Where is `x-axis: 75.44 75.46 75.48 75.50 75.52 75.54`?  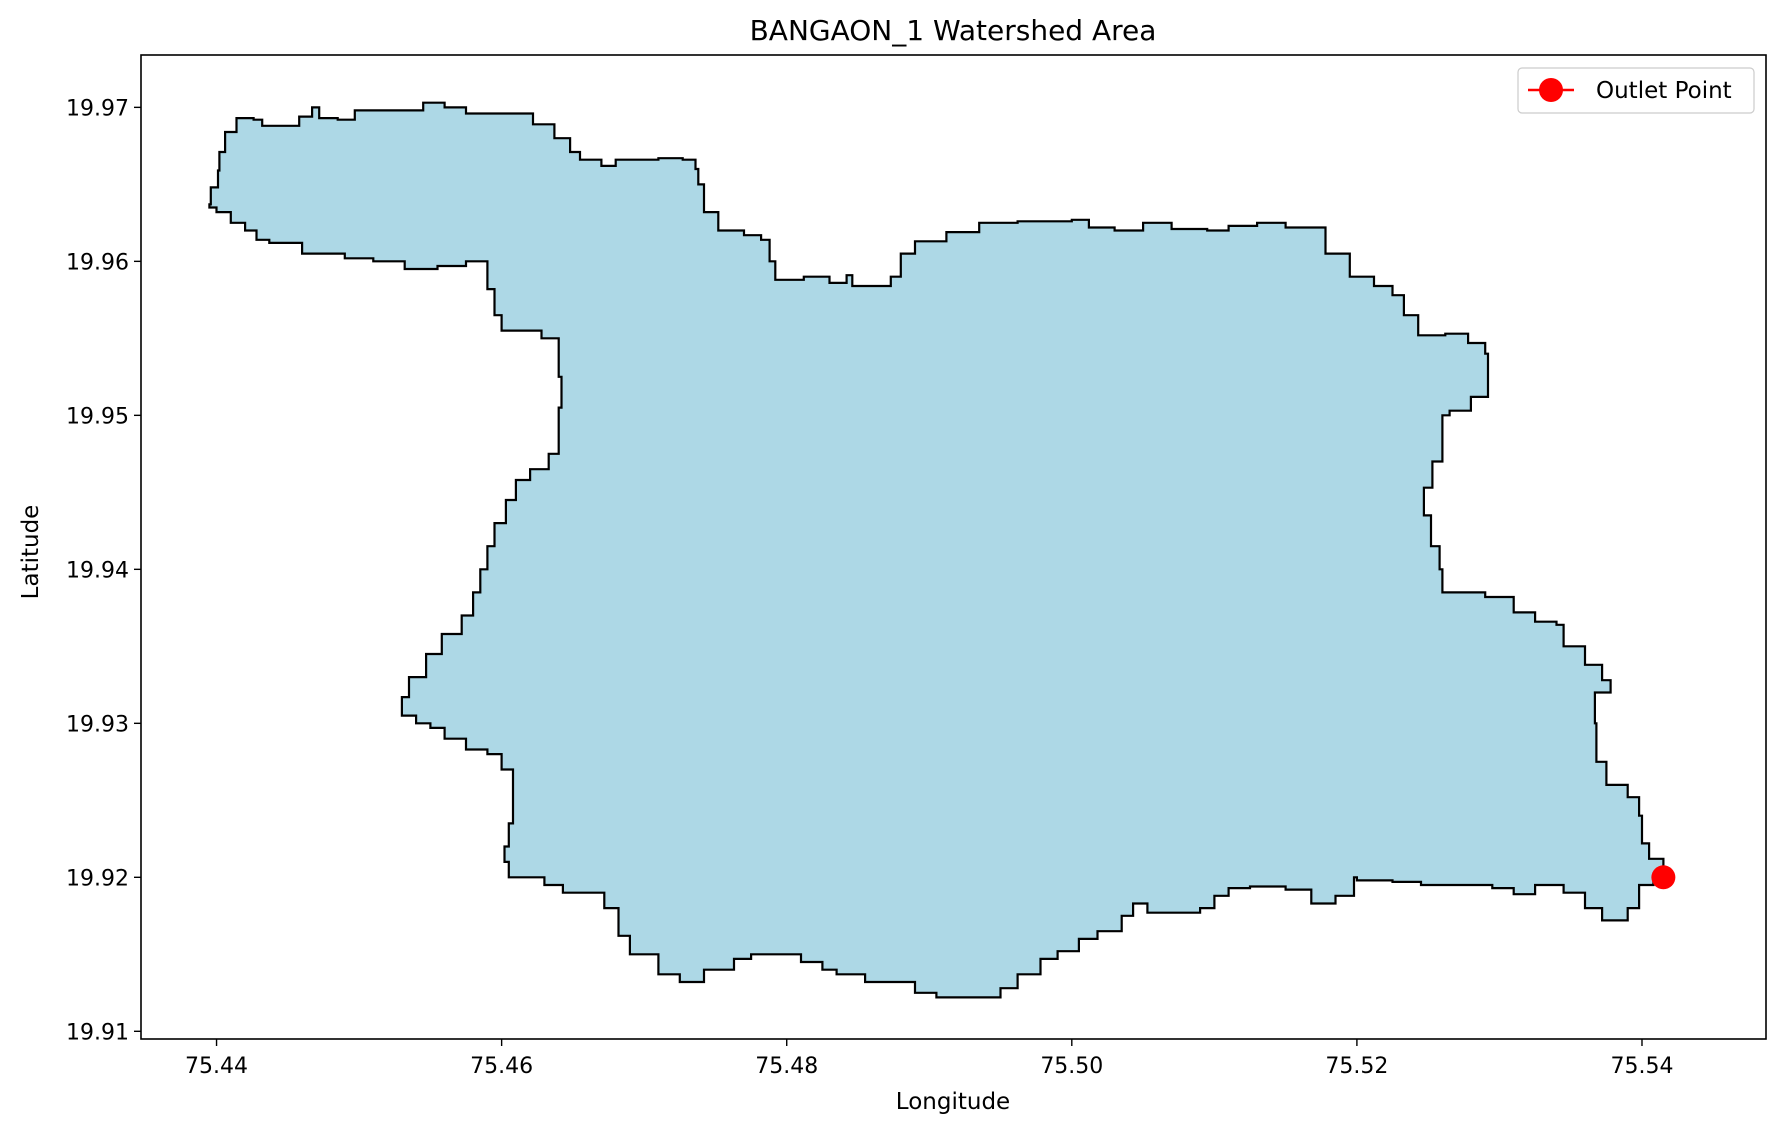
x-axis: 75.44 75.46 75.48 75.50 75.52 75.54 is located at coordinates (929, 1059).